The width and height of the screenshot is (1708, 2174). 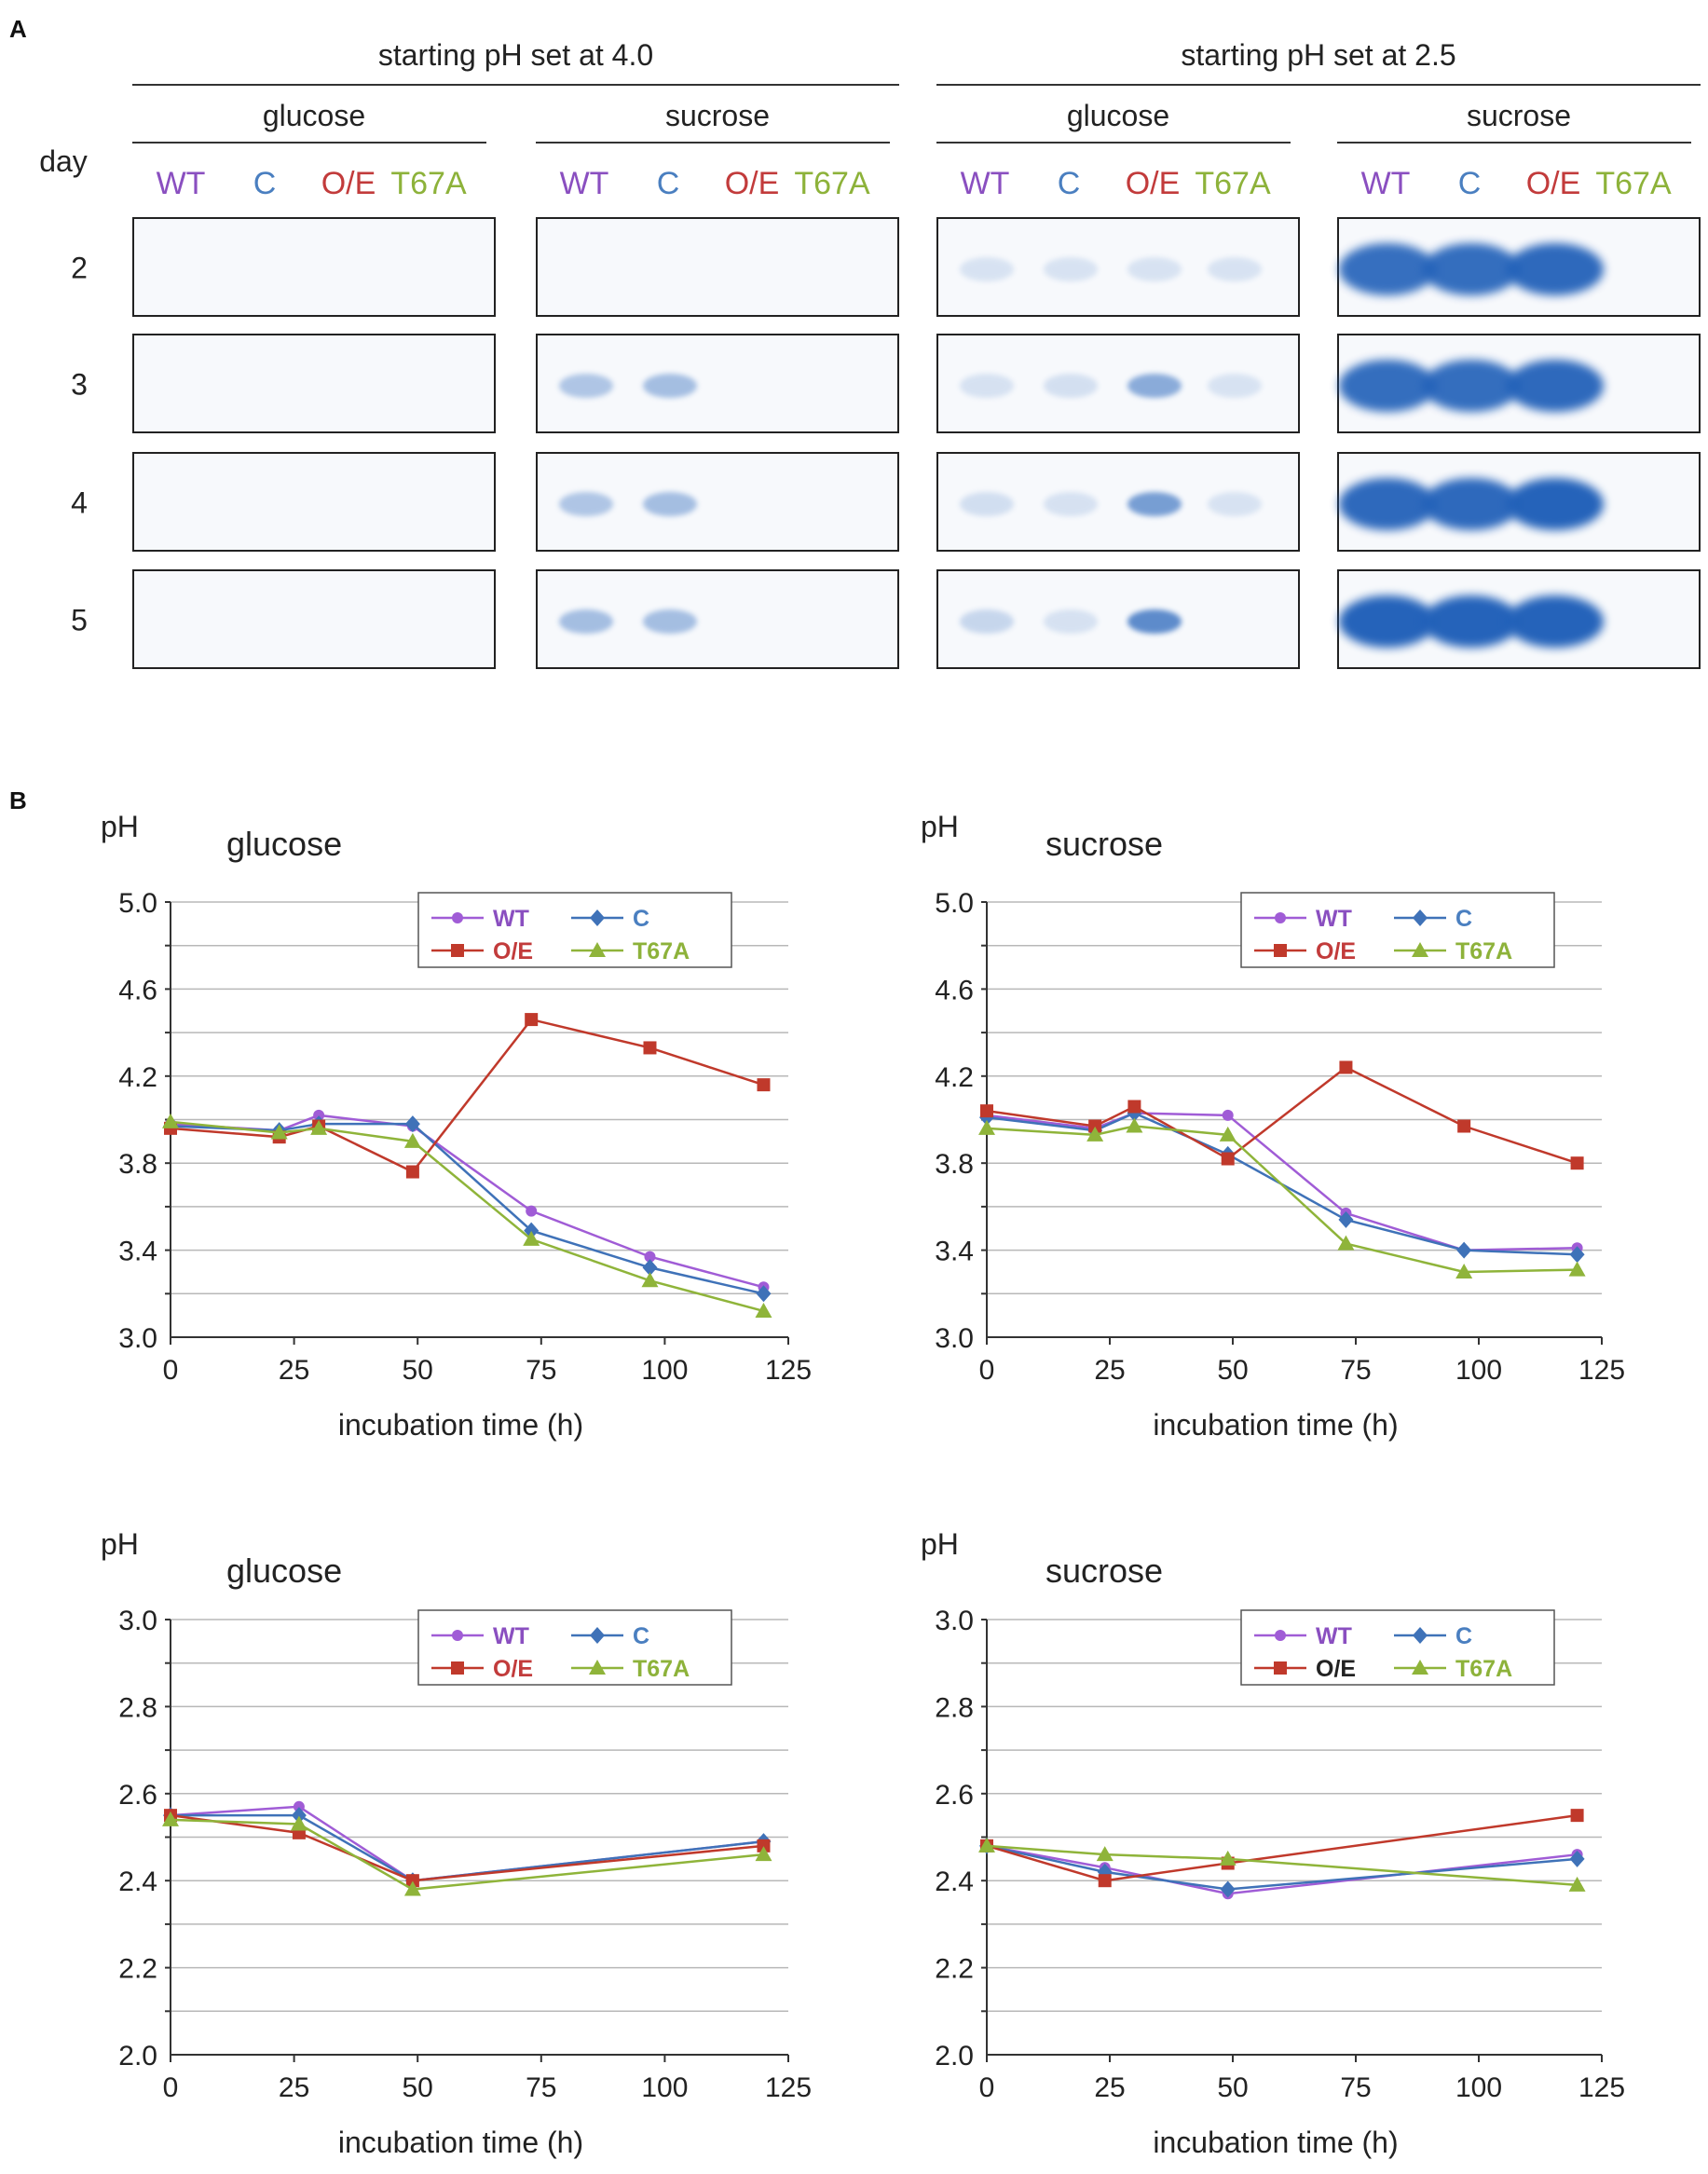 What do you see at coordinates (832, 183) in the screenshot?
I see `strain-label: T67A` at bounding box center [832, 183].